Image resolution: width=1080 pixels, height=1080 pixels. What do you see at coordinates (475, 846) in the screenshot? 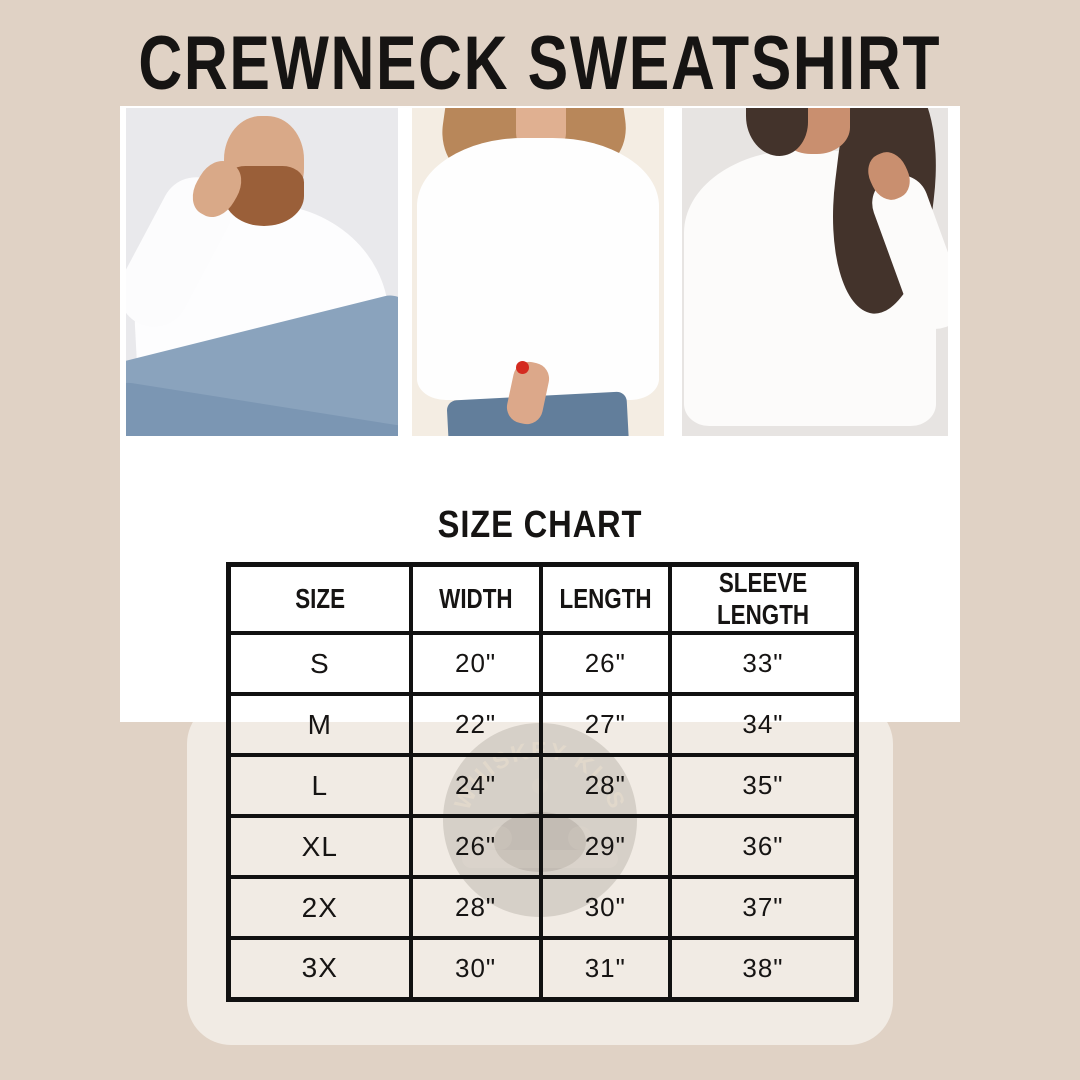
I see `width-cell: 26"` at bounding box center [475, 846].